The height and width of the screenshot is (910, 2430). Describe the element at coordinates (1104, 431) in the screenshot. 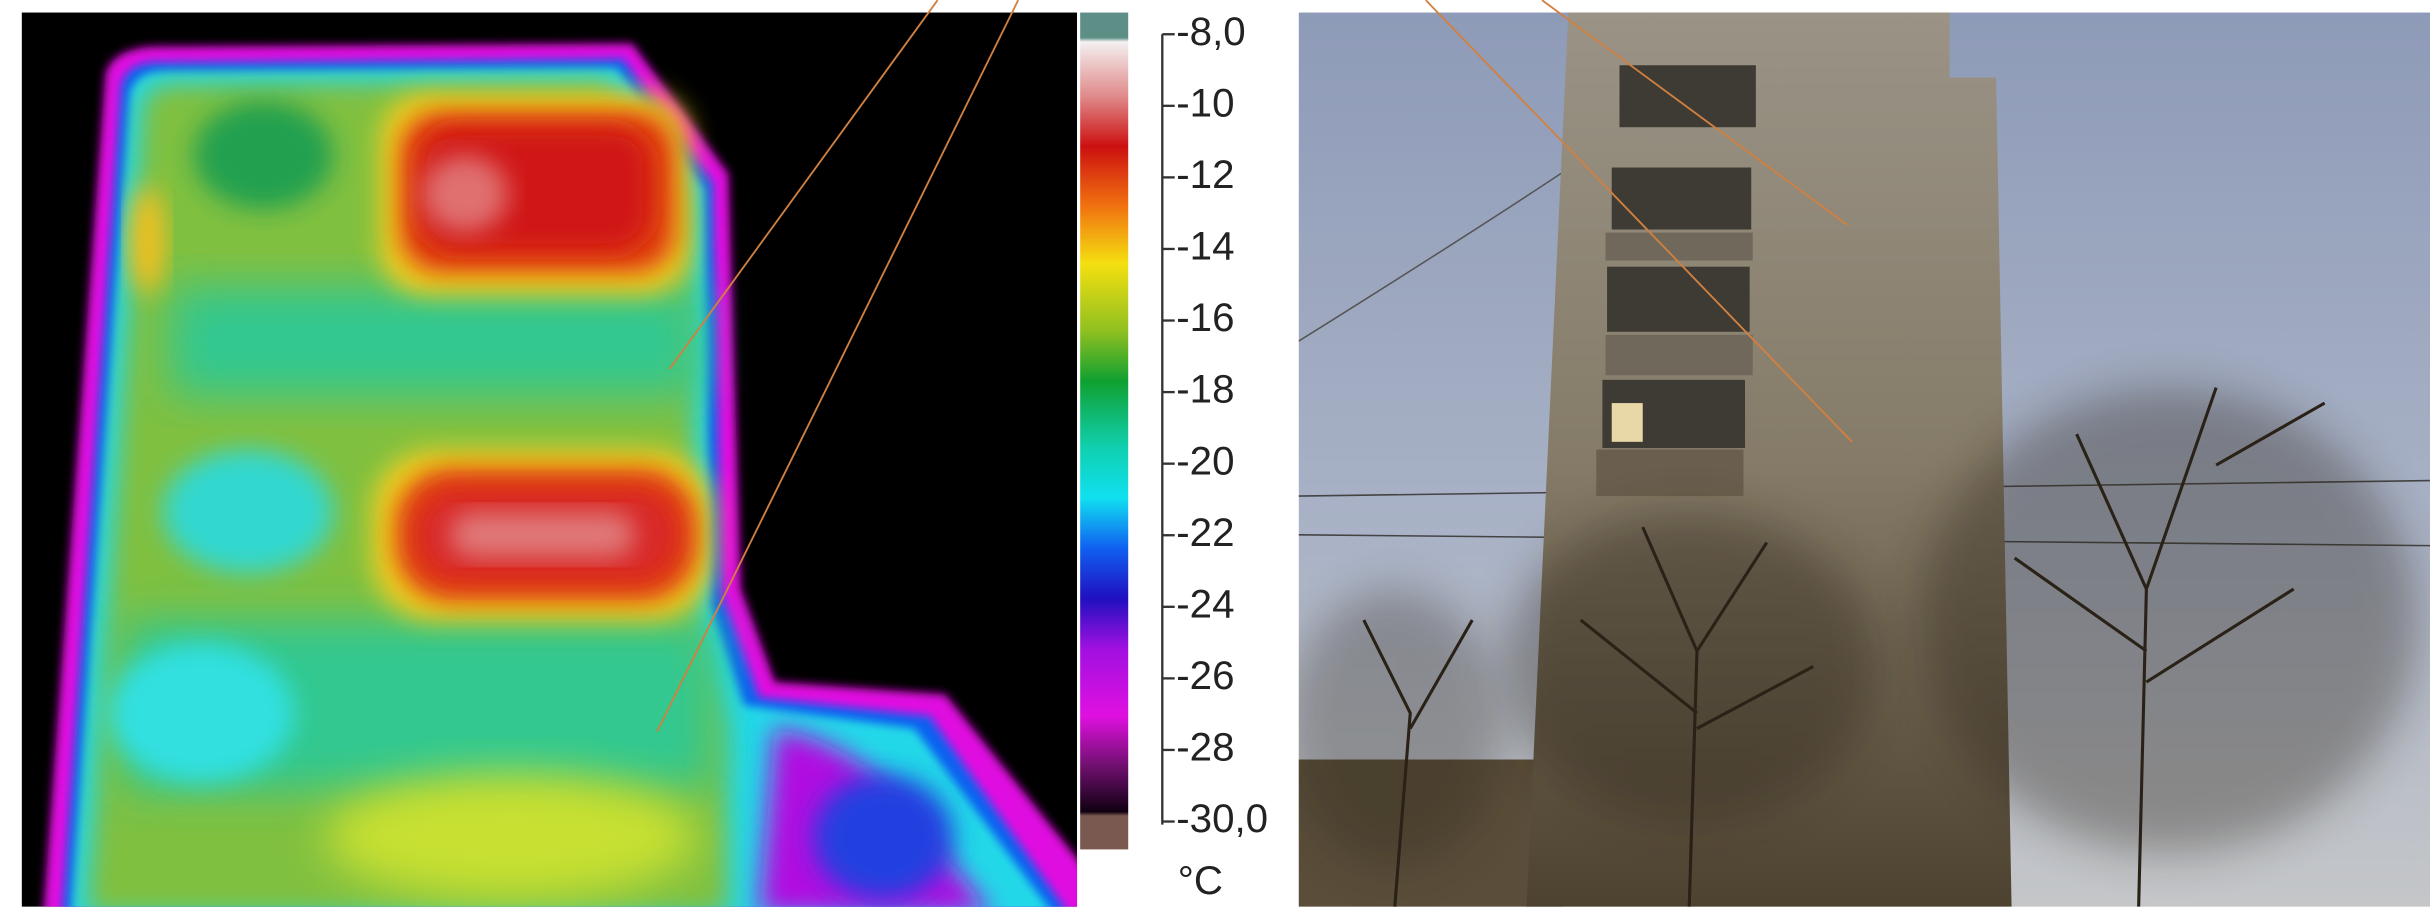

I see `color-bar` at that location.